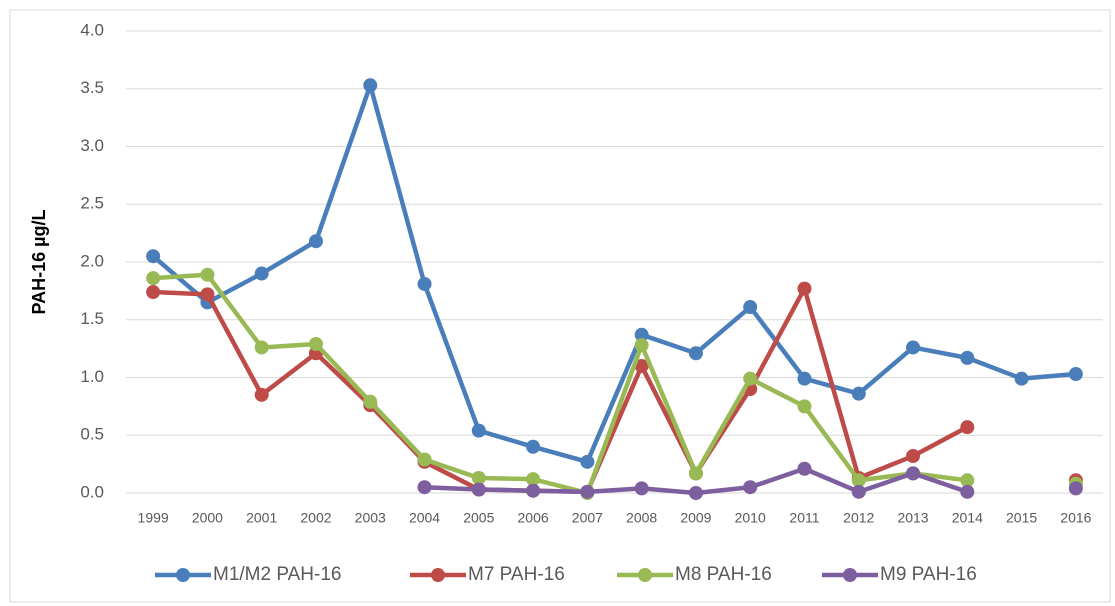 This screenshot has height=606, width=1115. I want to click on y-tick-label: 1.0, so click(92, 376).